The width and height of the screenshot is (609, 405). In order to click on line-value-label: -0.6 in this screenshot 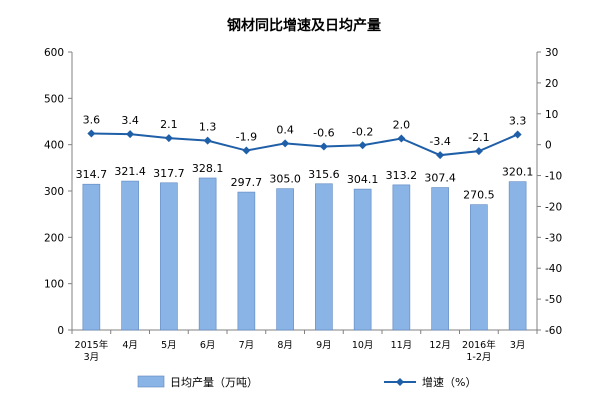, I will do `click(323, 133)`.